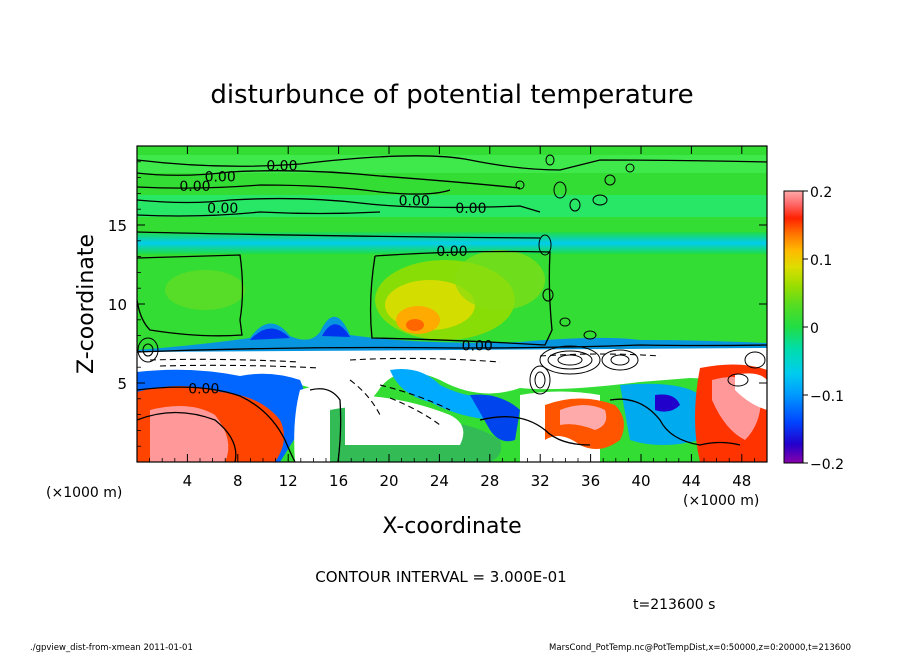  Describe the element at coordinates (86, 304) in the screenshot. I see `y-axis-label: Z-coordinate` at that location.